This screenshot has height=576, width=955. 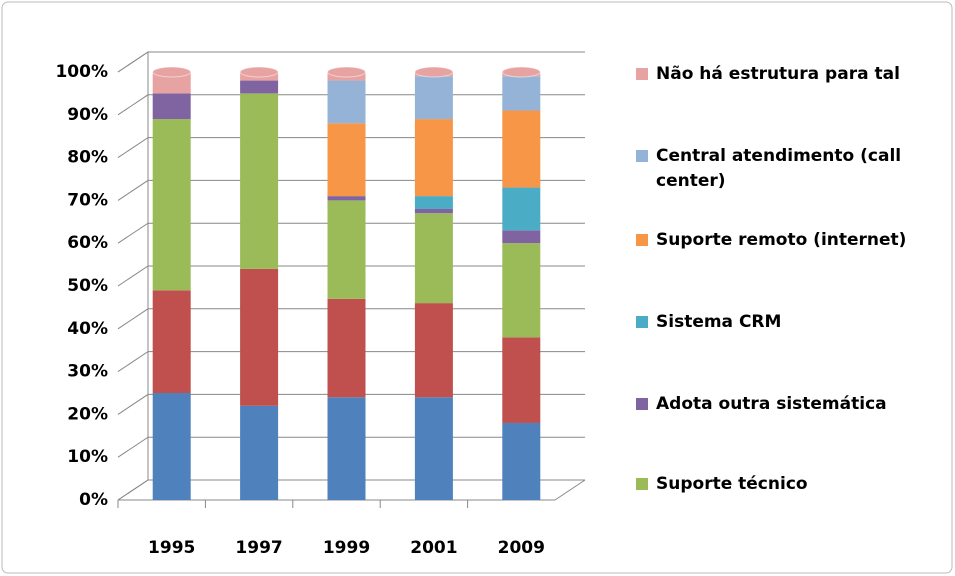 What do you see at coordinates (81, 72) in the screenshot?
I see `y-tick-label: 100%` at bounding box center [81, 72].